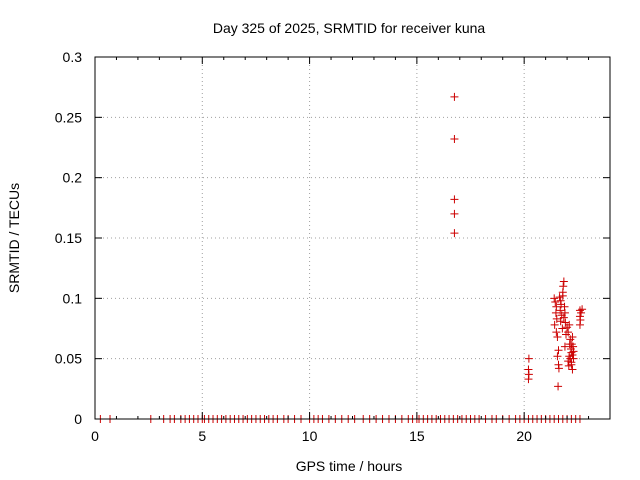 This screenshot has width=640, height=480. I want to click on x-tick-label: 5, so click(202, 436).